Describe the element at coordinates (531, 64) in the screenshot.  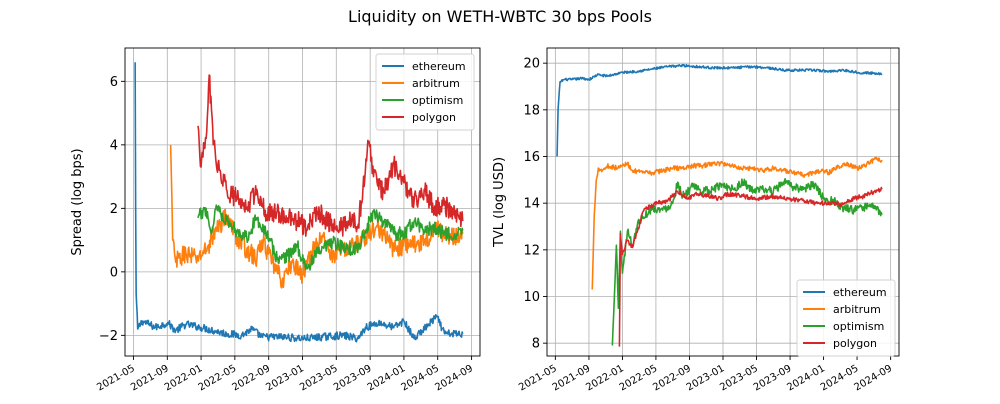
I see `y-tick-label: 20` at that location.